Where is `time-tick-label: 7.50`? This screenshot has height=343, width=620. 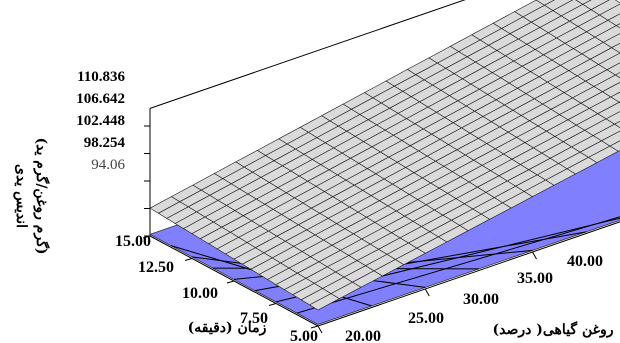 time-tick-label: 7.50 is located at coordinates (254, 318).